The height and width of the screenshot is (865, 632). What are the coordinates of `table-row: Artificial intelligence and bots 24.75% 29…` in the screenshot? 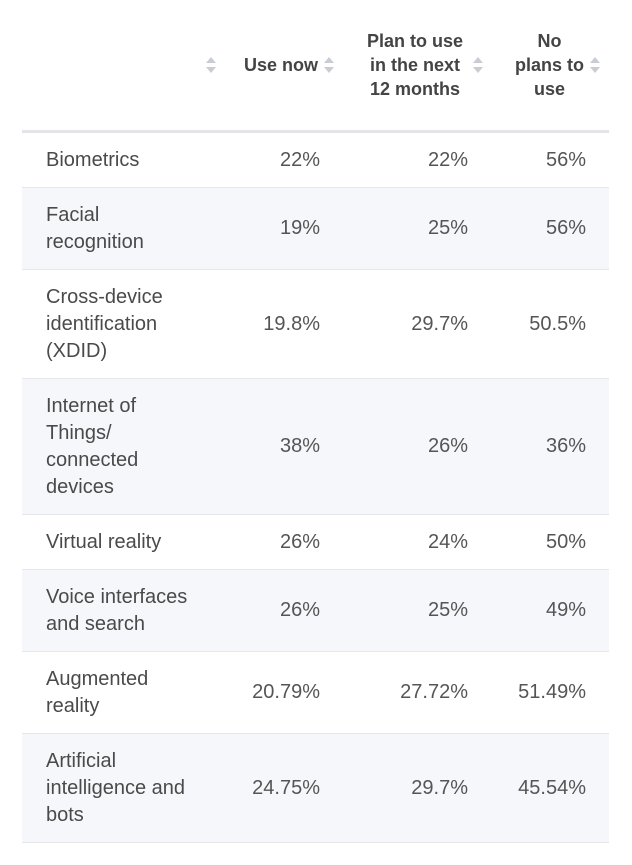 It's located at (315, 788).